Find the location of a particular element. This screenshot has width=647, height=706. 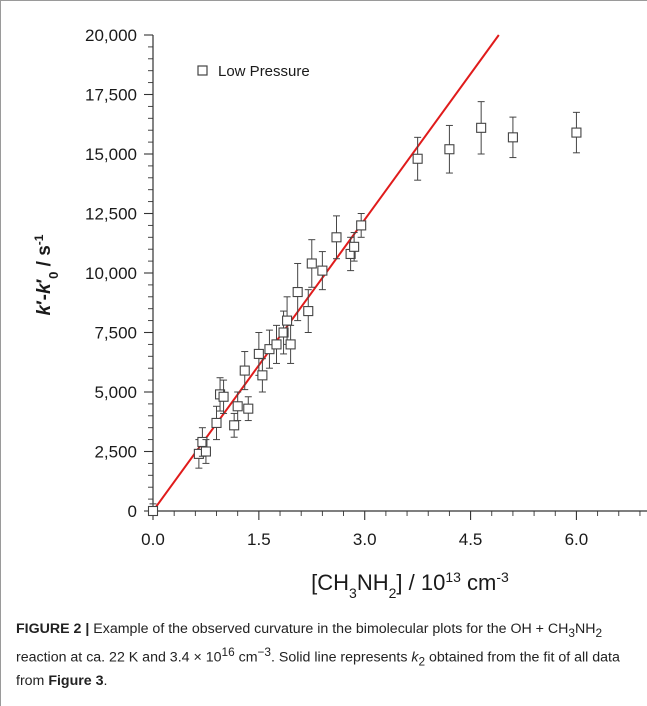

caption-label: FIGURE 2 | is located at coordinates (53, 629).